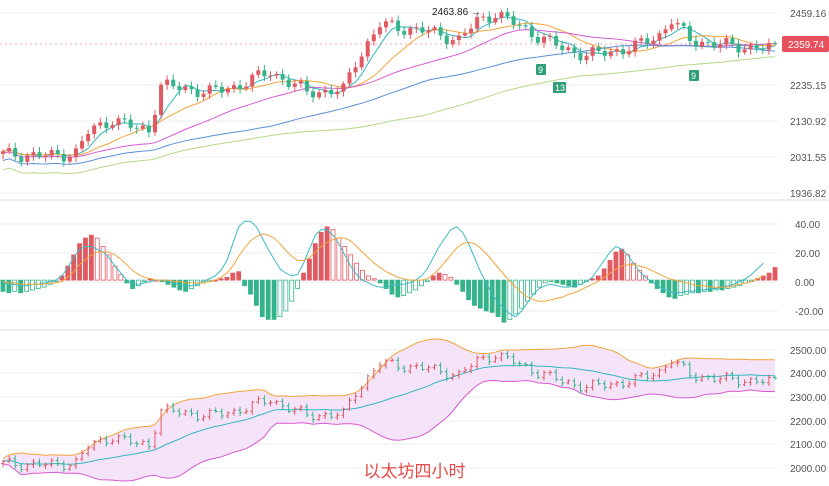 The image size is (829, 486). Describe the element at coordinates (809, 312) in the screenshot. I see `macd-tick-label: -20.00` at that location.